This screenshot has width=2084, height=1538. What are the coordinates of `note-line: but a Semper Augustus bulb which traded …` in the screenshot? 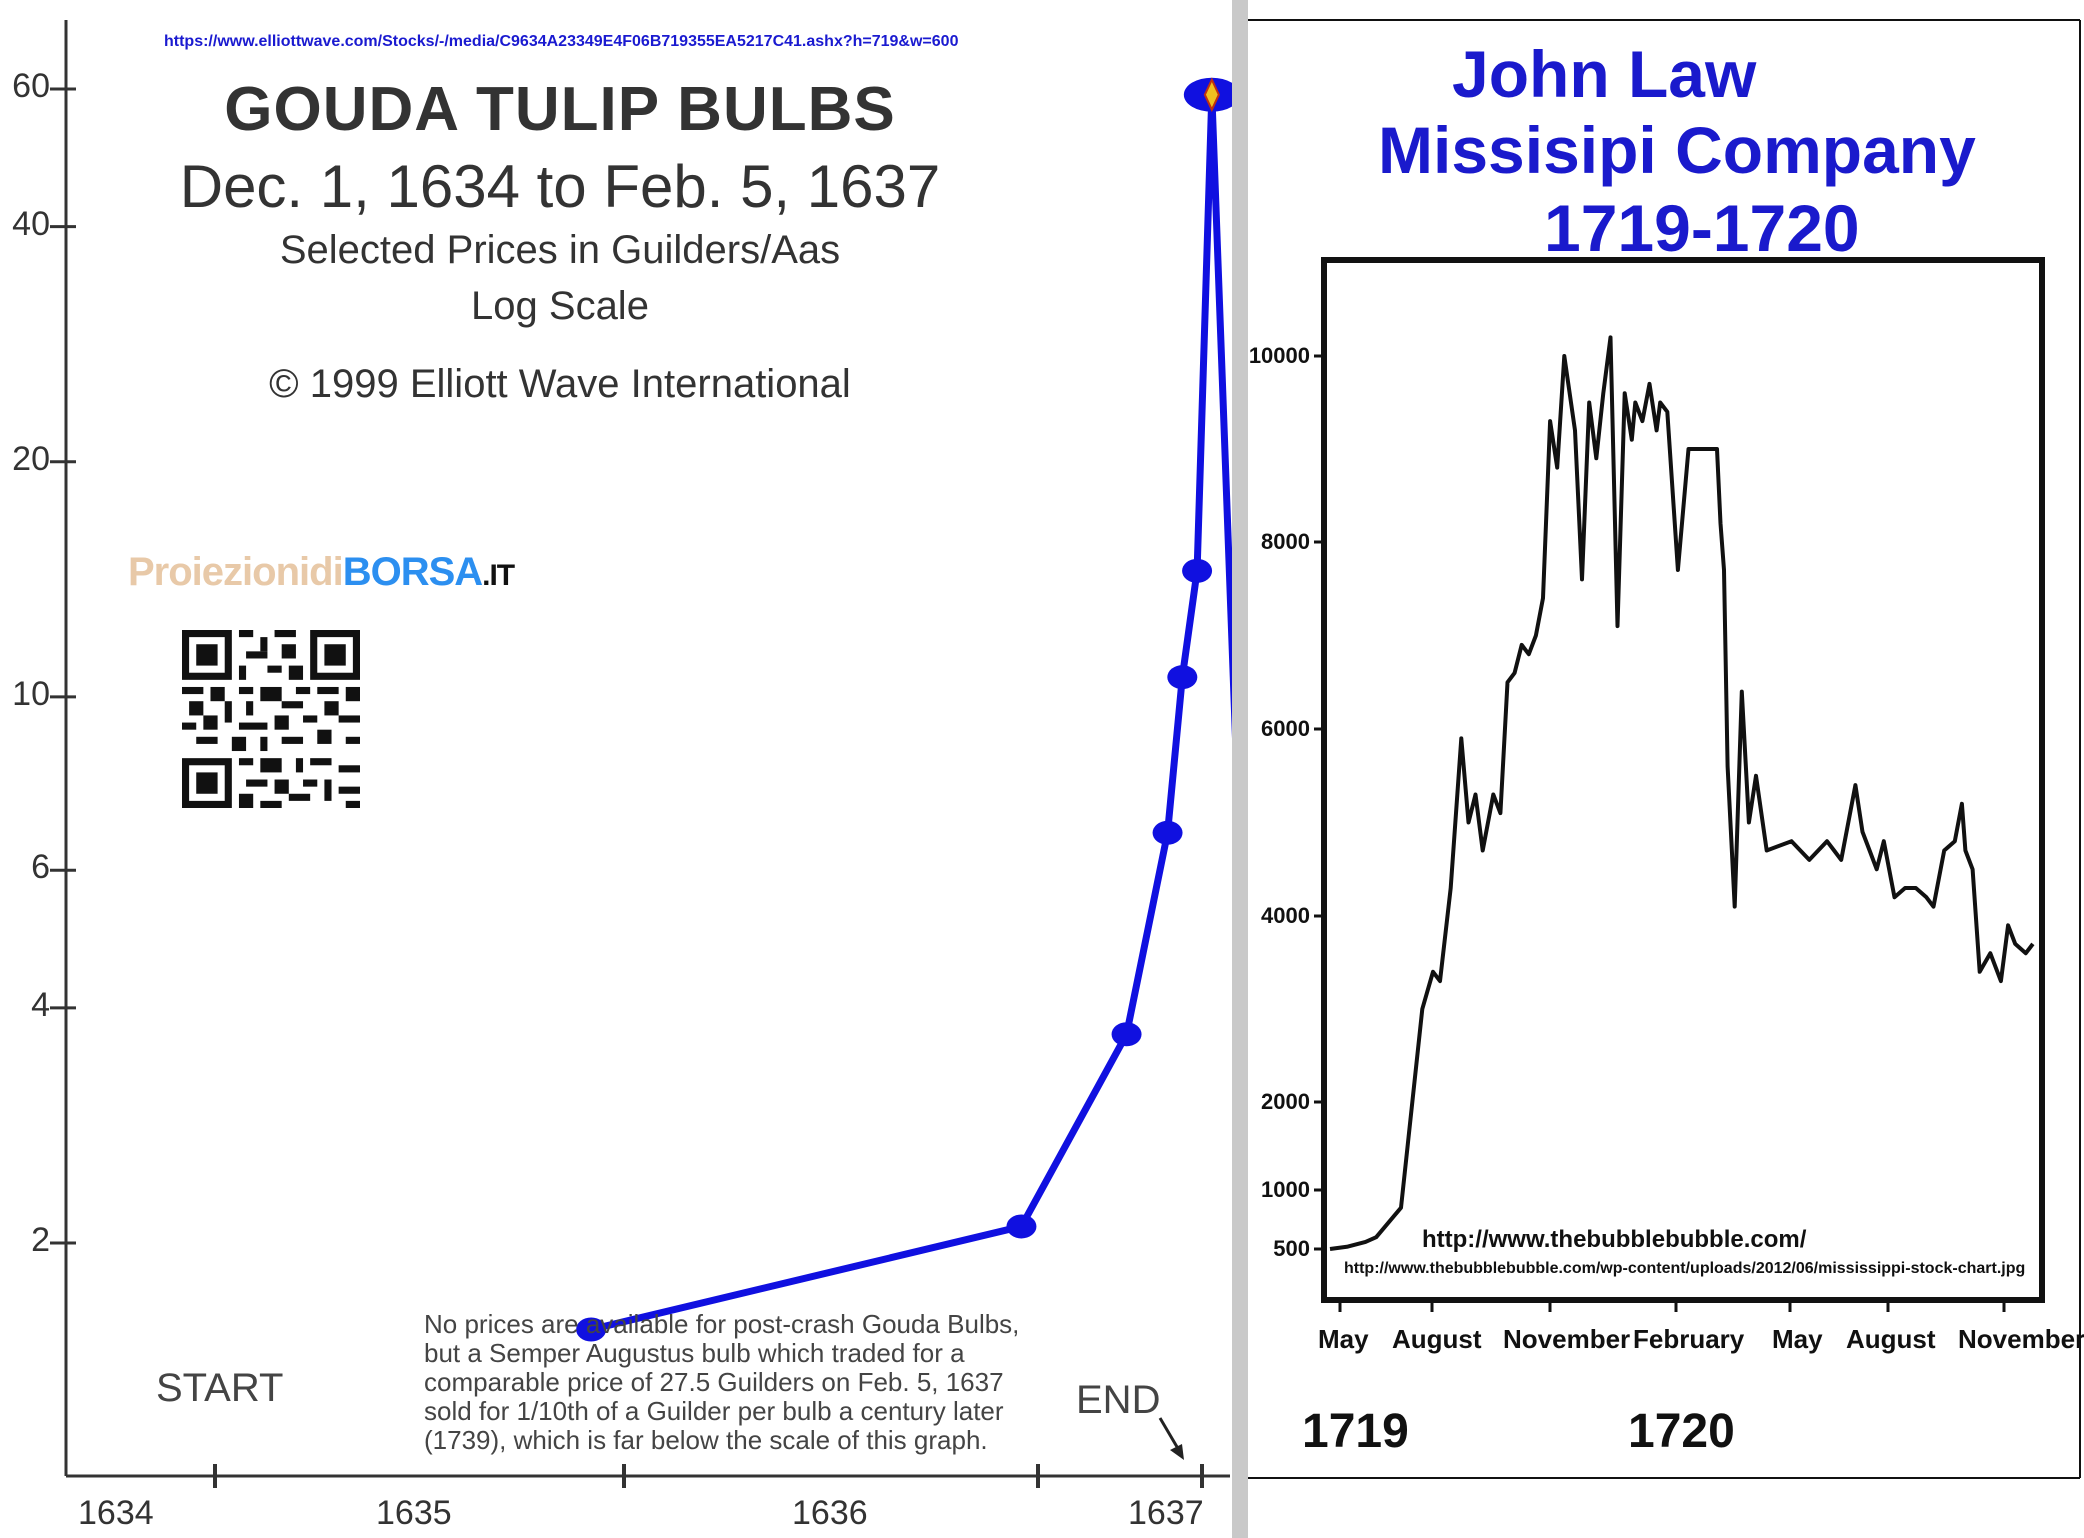 It's located at (694, 1353).